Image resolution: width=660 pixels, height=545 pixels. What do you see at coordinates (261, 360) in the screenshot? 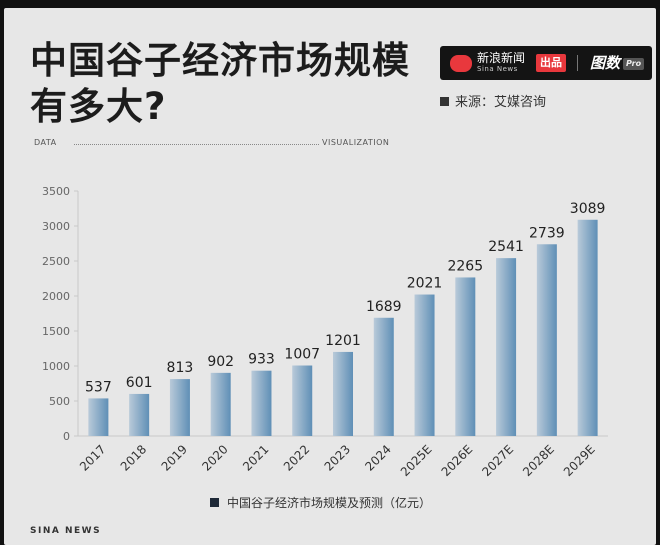
I see `data-label-2021: 933` at bounding box center [261, 360].